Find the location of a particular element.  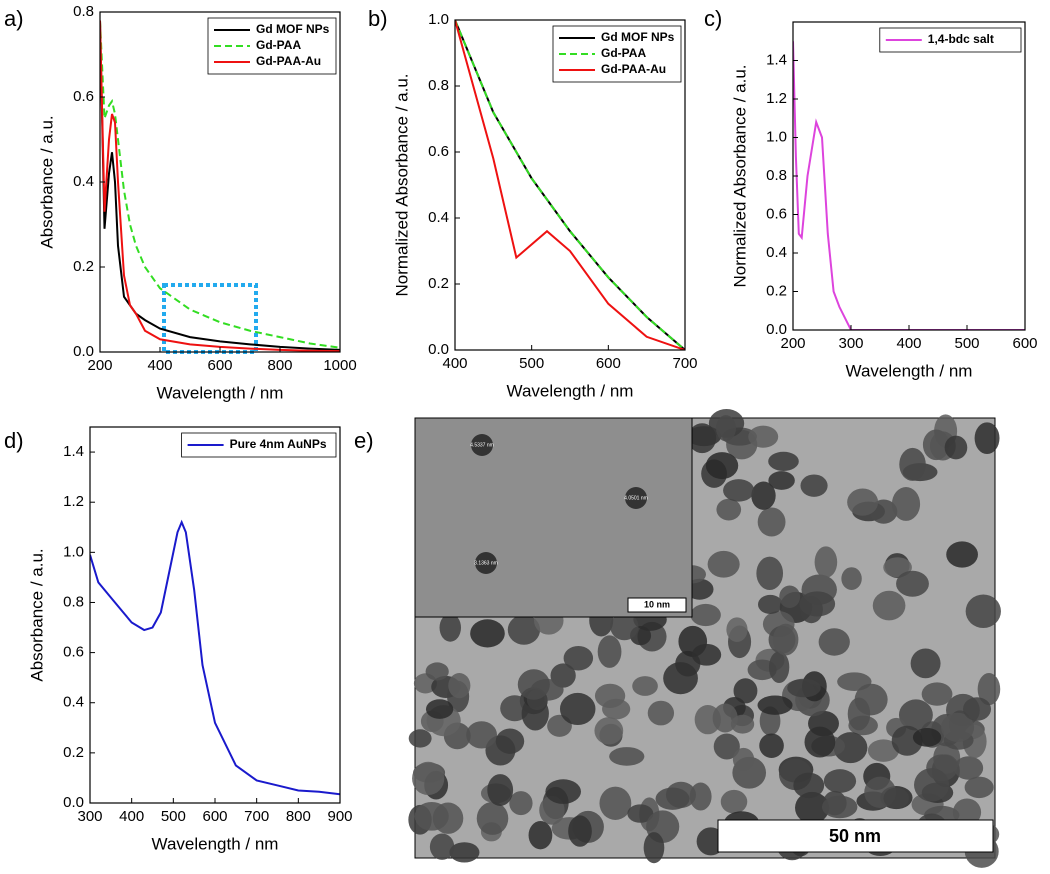

x-tick-label: 1000 is located at coordinates (339, 365).